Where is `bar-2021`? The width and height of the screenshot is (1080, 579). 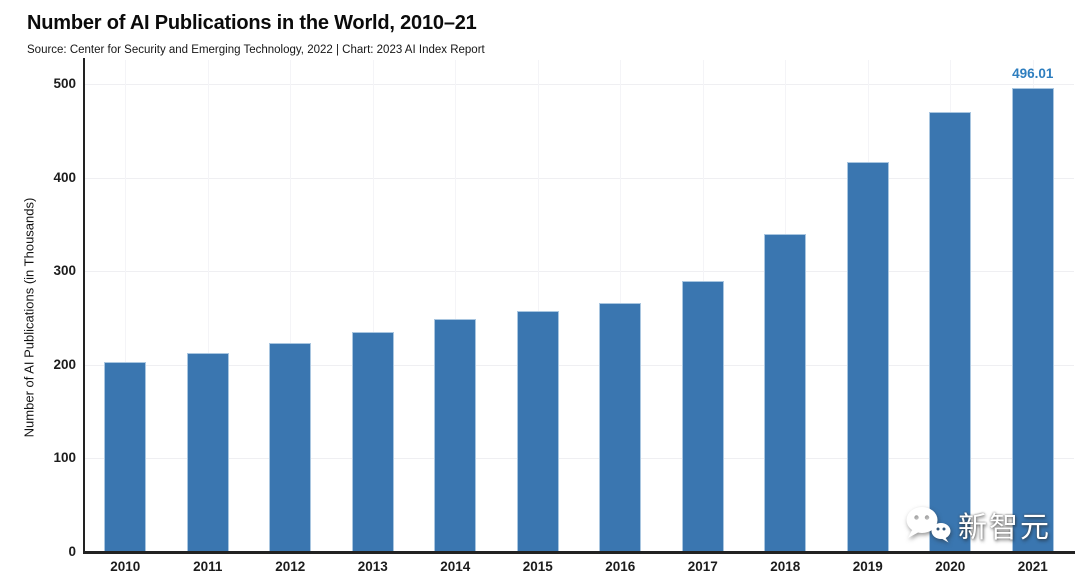
bar-2021 is located at coordinates (1032, 319).